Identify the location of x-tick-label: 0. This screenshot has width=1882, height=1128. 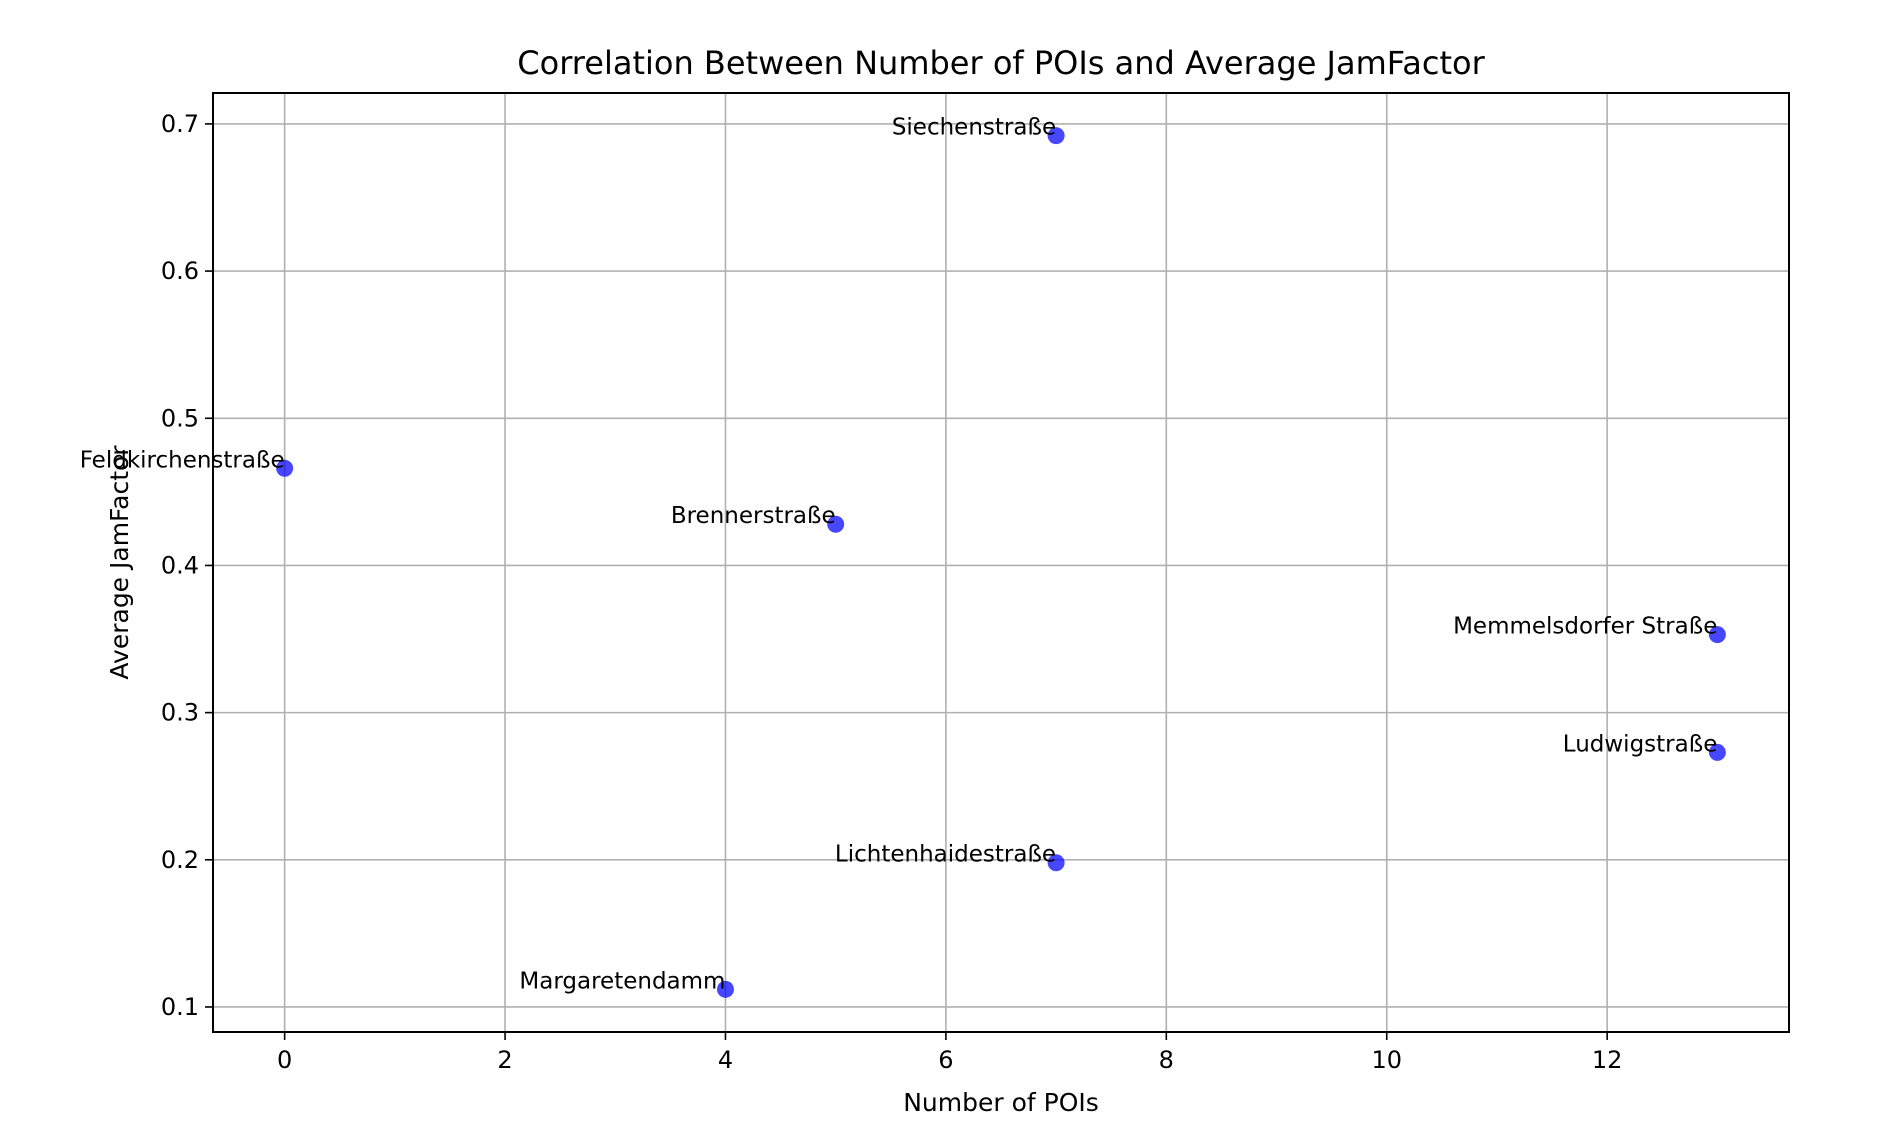
(284, 1060).